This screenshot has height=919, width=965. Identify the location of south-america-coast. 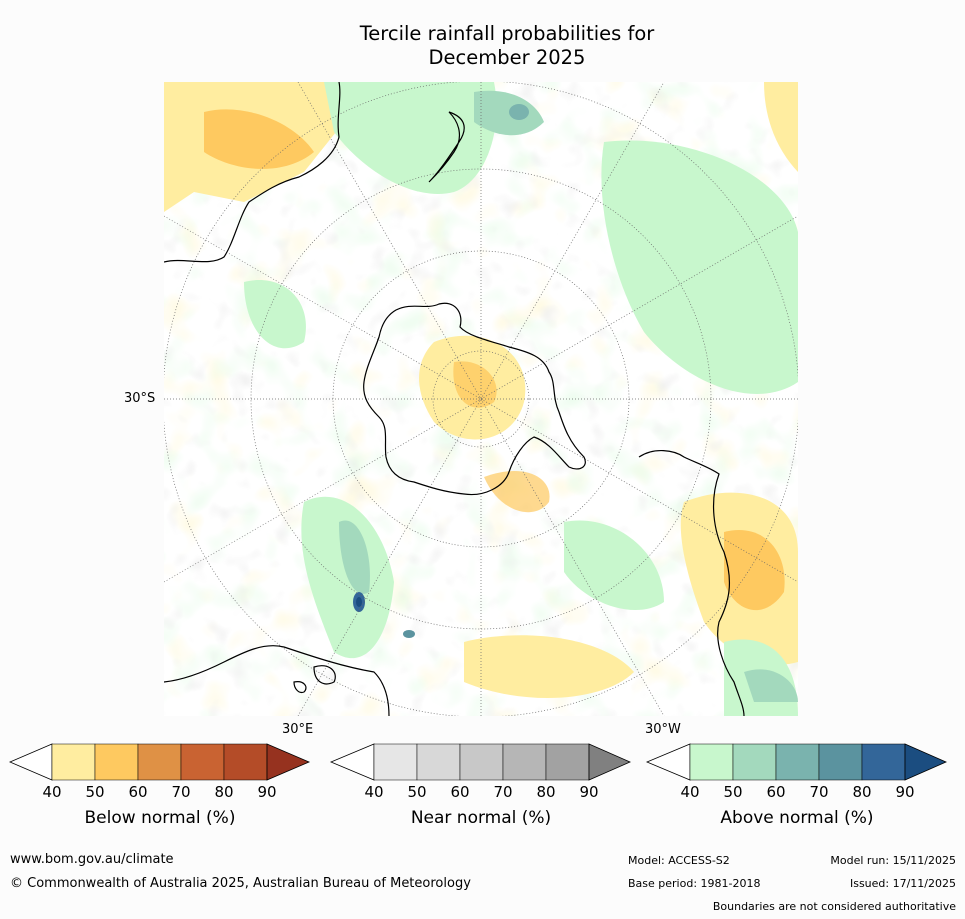
(691, 583).